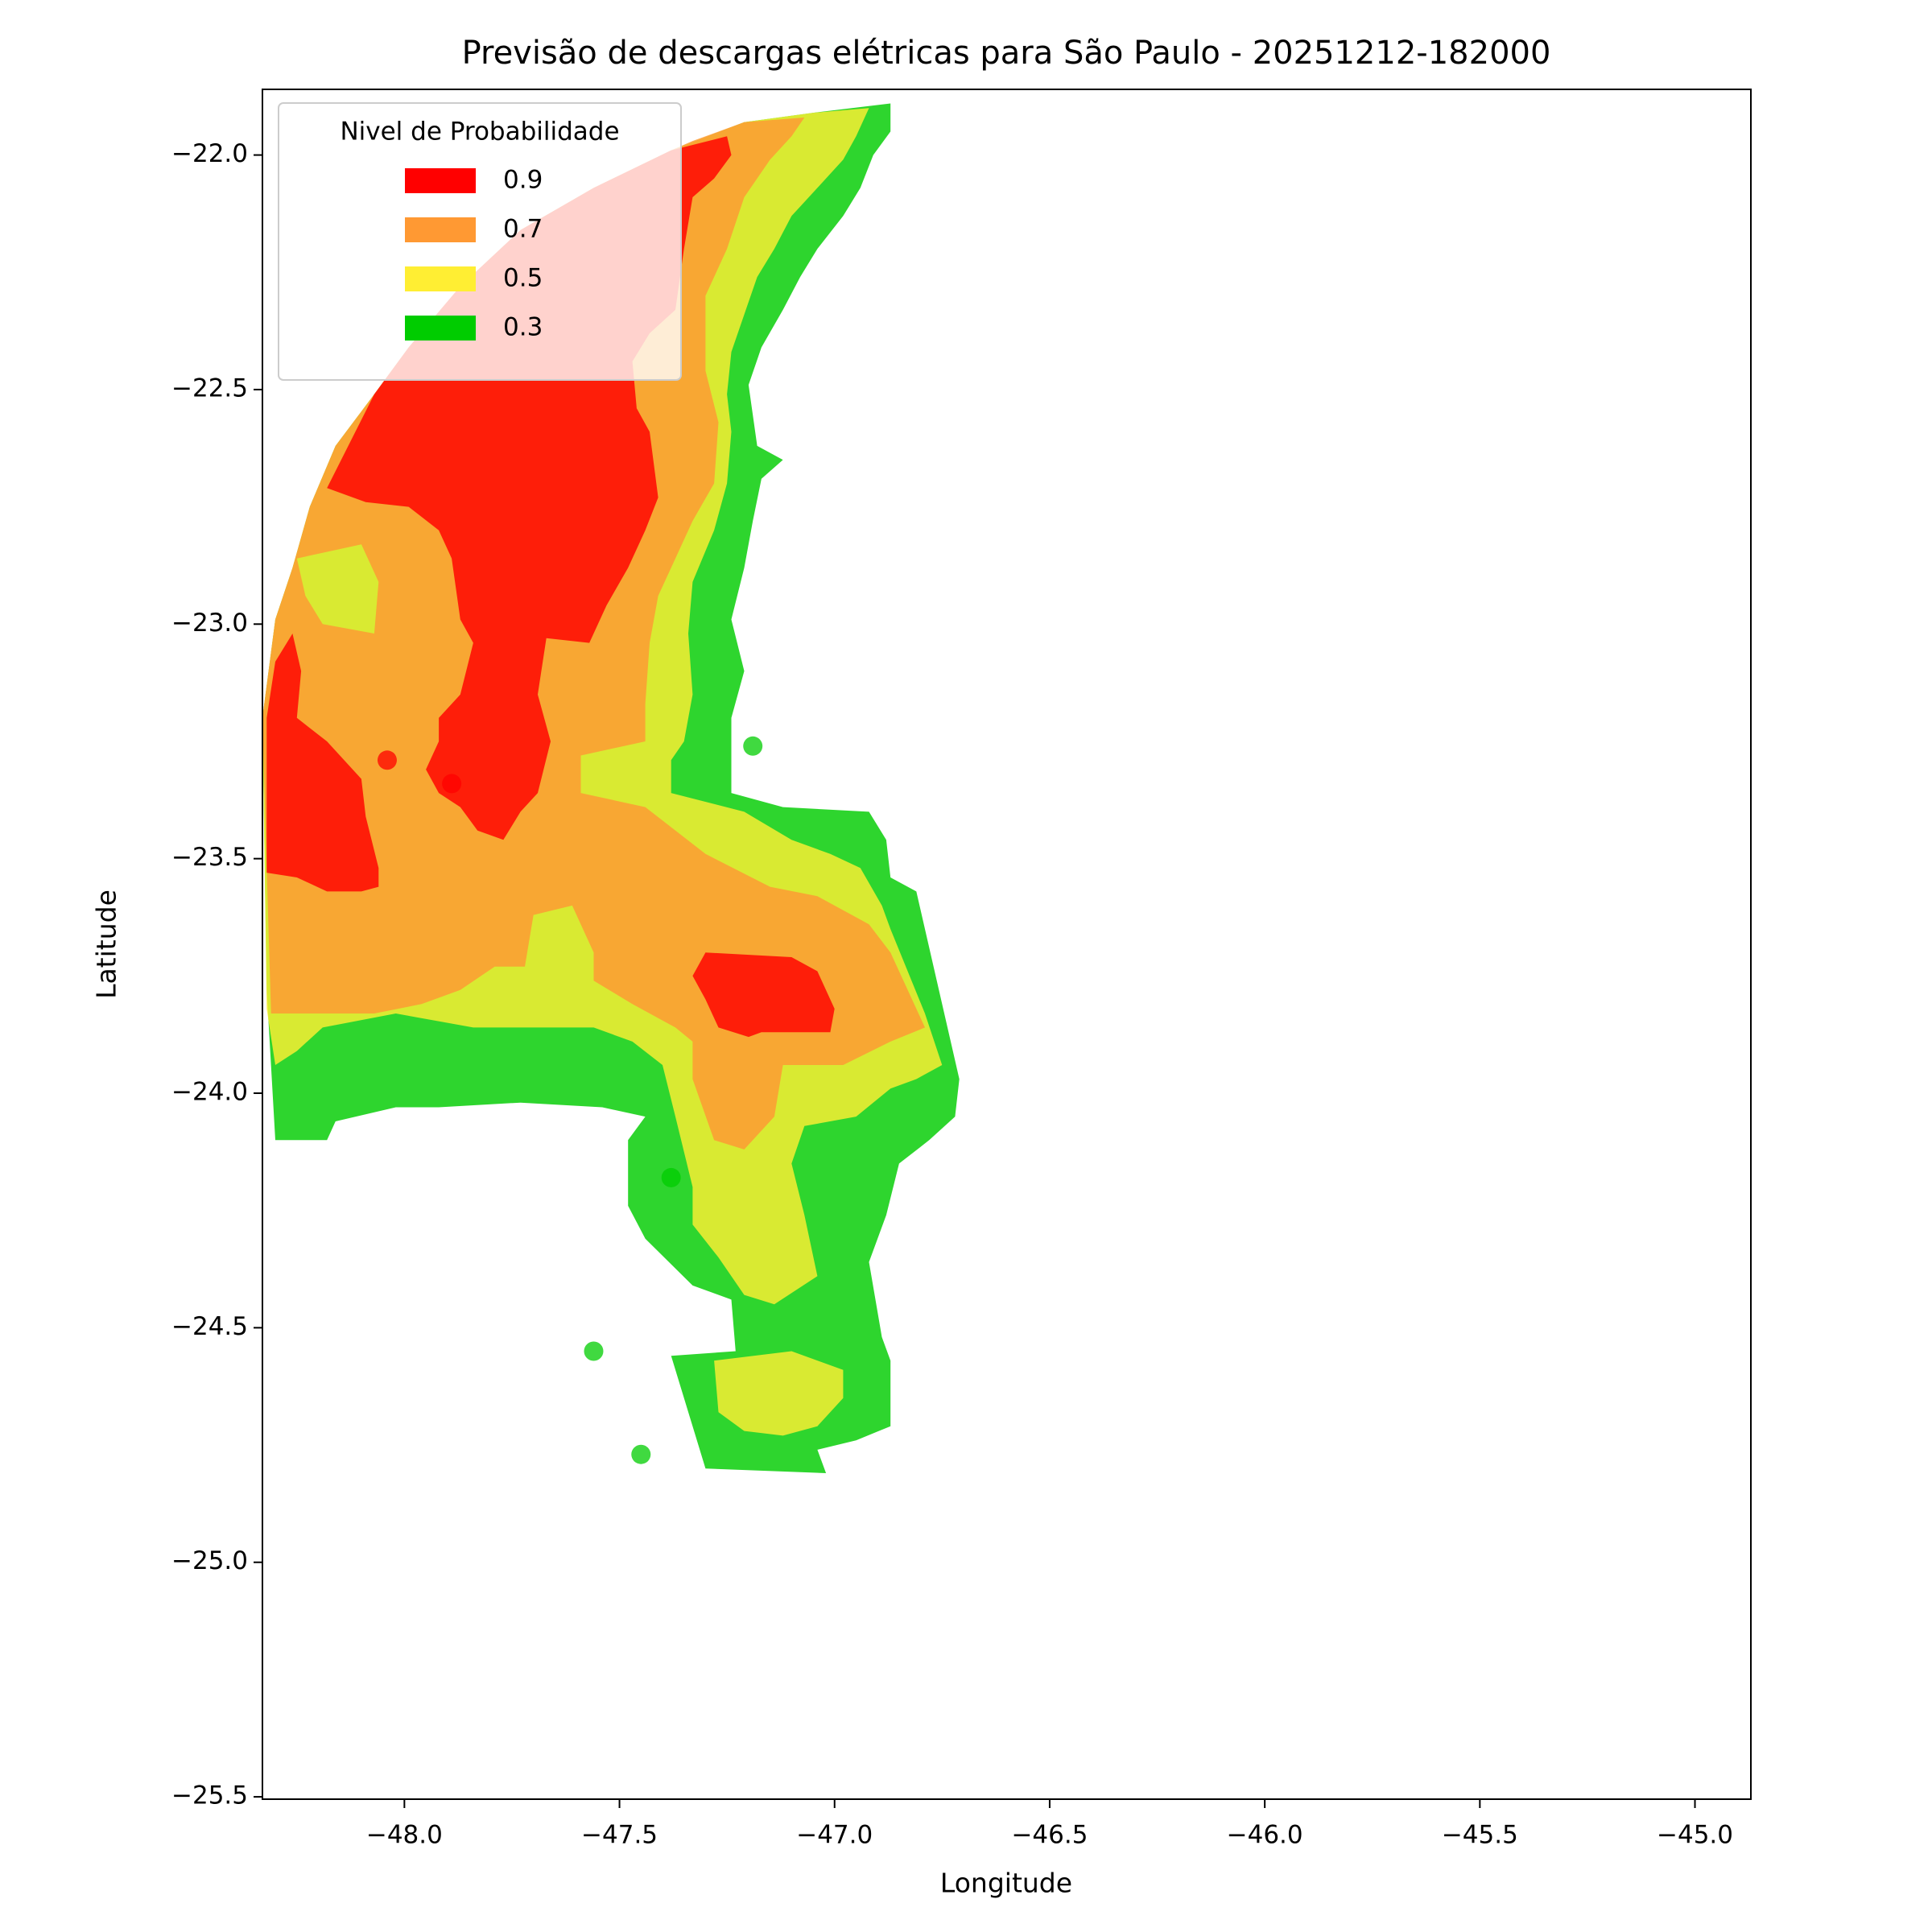  Describe the element at coordinates (1006, 1883) in the screenshot. I see `x-axis-label: Longitude` at that location.